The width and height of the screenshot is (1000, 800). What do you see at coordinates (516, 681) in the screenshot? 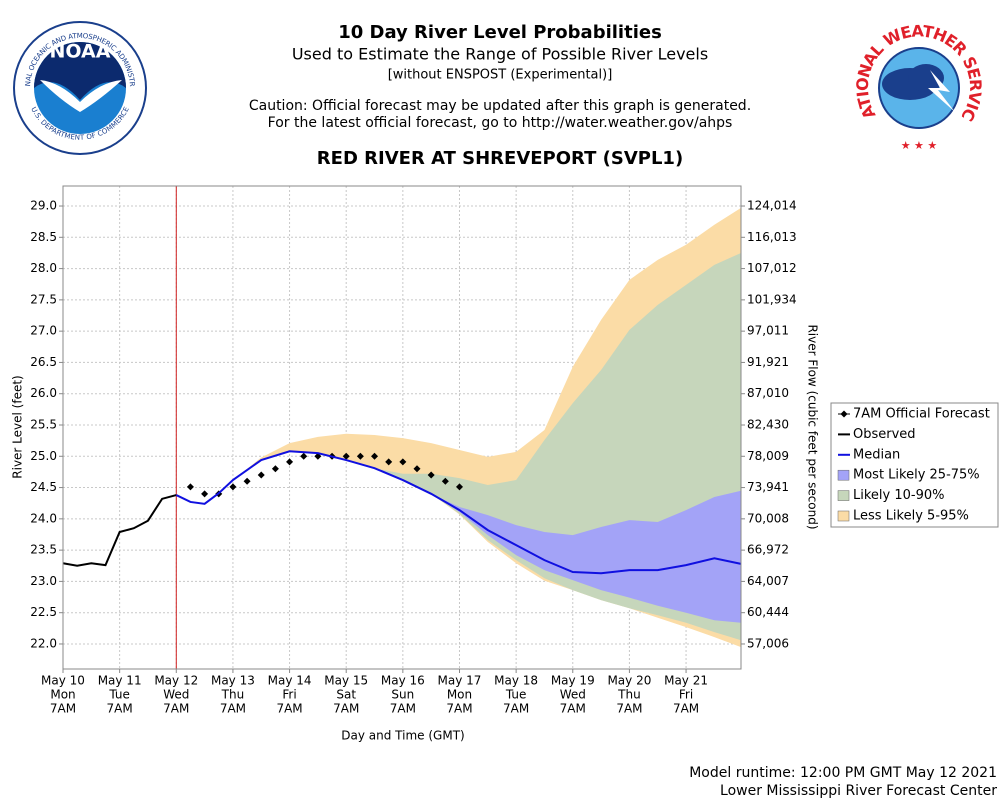
I see `x-tick-label: May 18` at bounding box center [516, 681].